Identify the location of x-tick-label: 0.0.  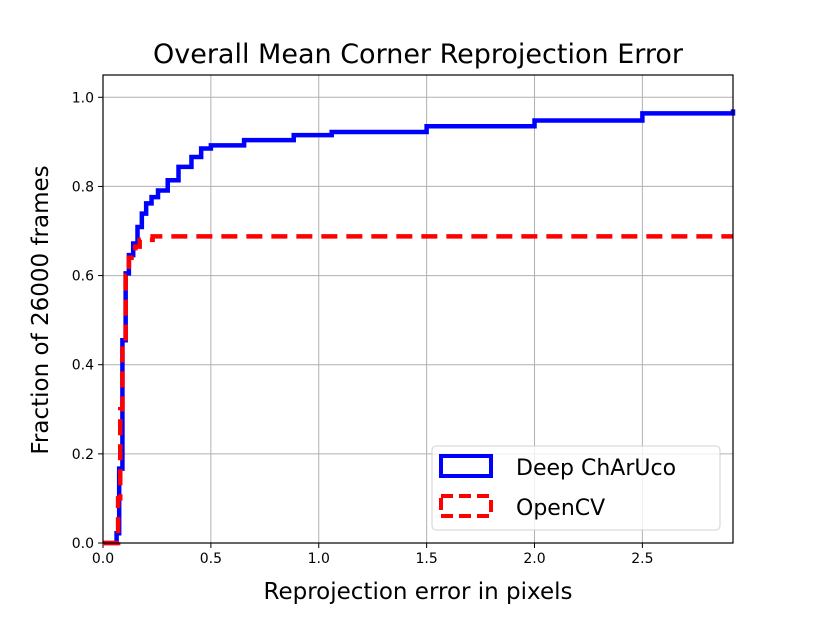
(103, 559).